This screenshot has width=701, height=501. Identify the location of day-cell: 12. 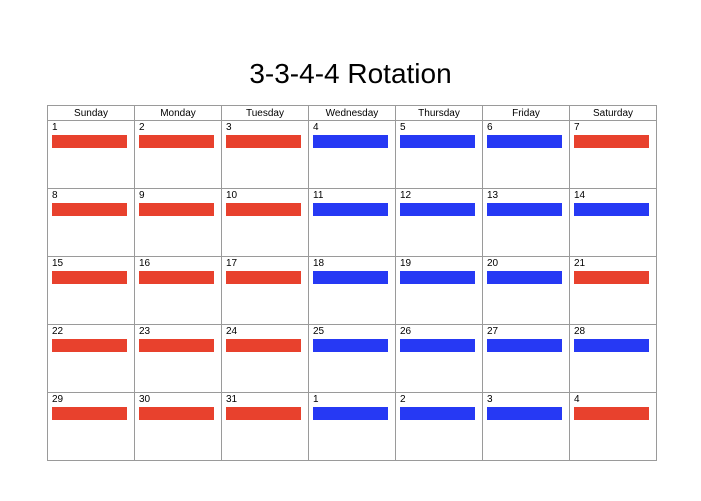
(439, 222).